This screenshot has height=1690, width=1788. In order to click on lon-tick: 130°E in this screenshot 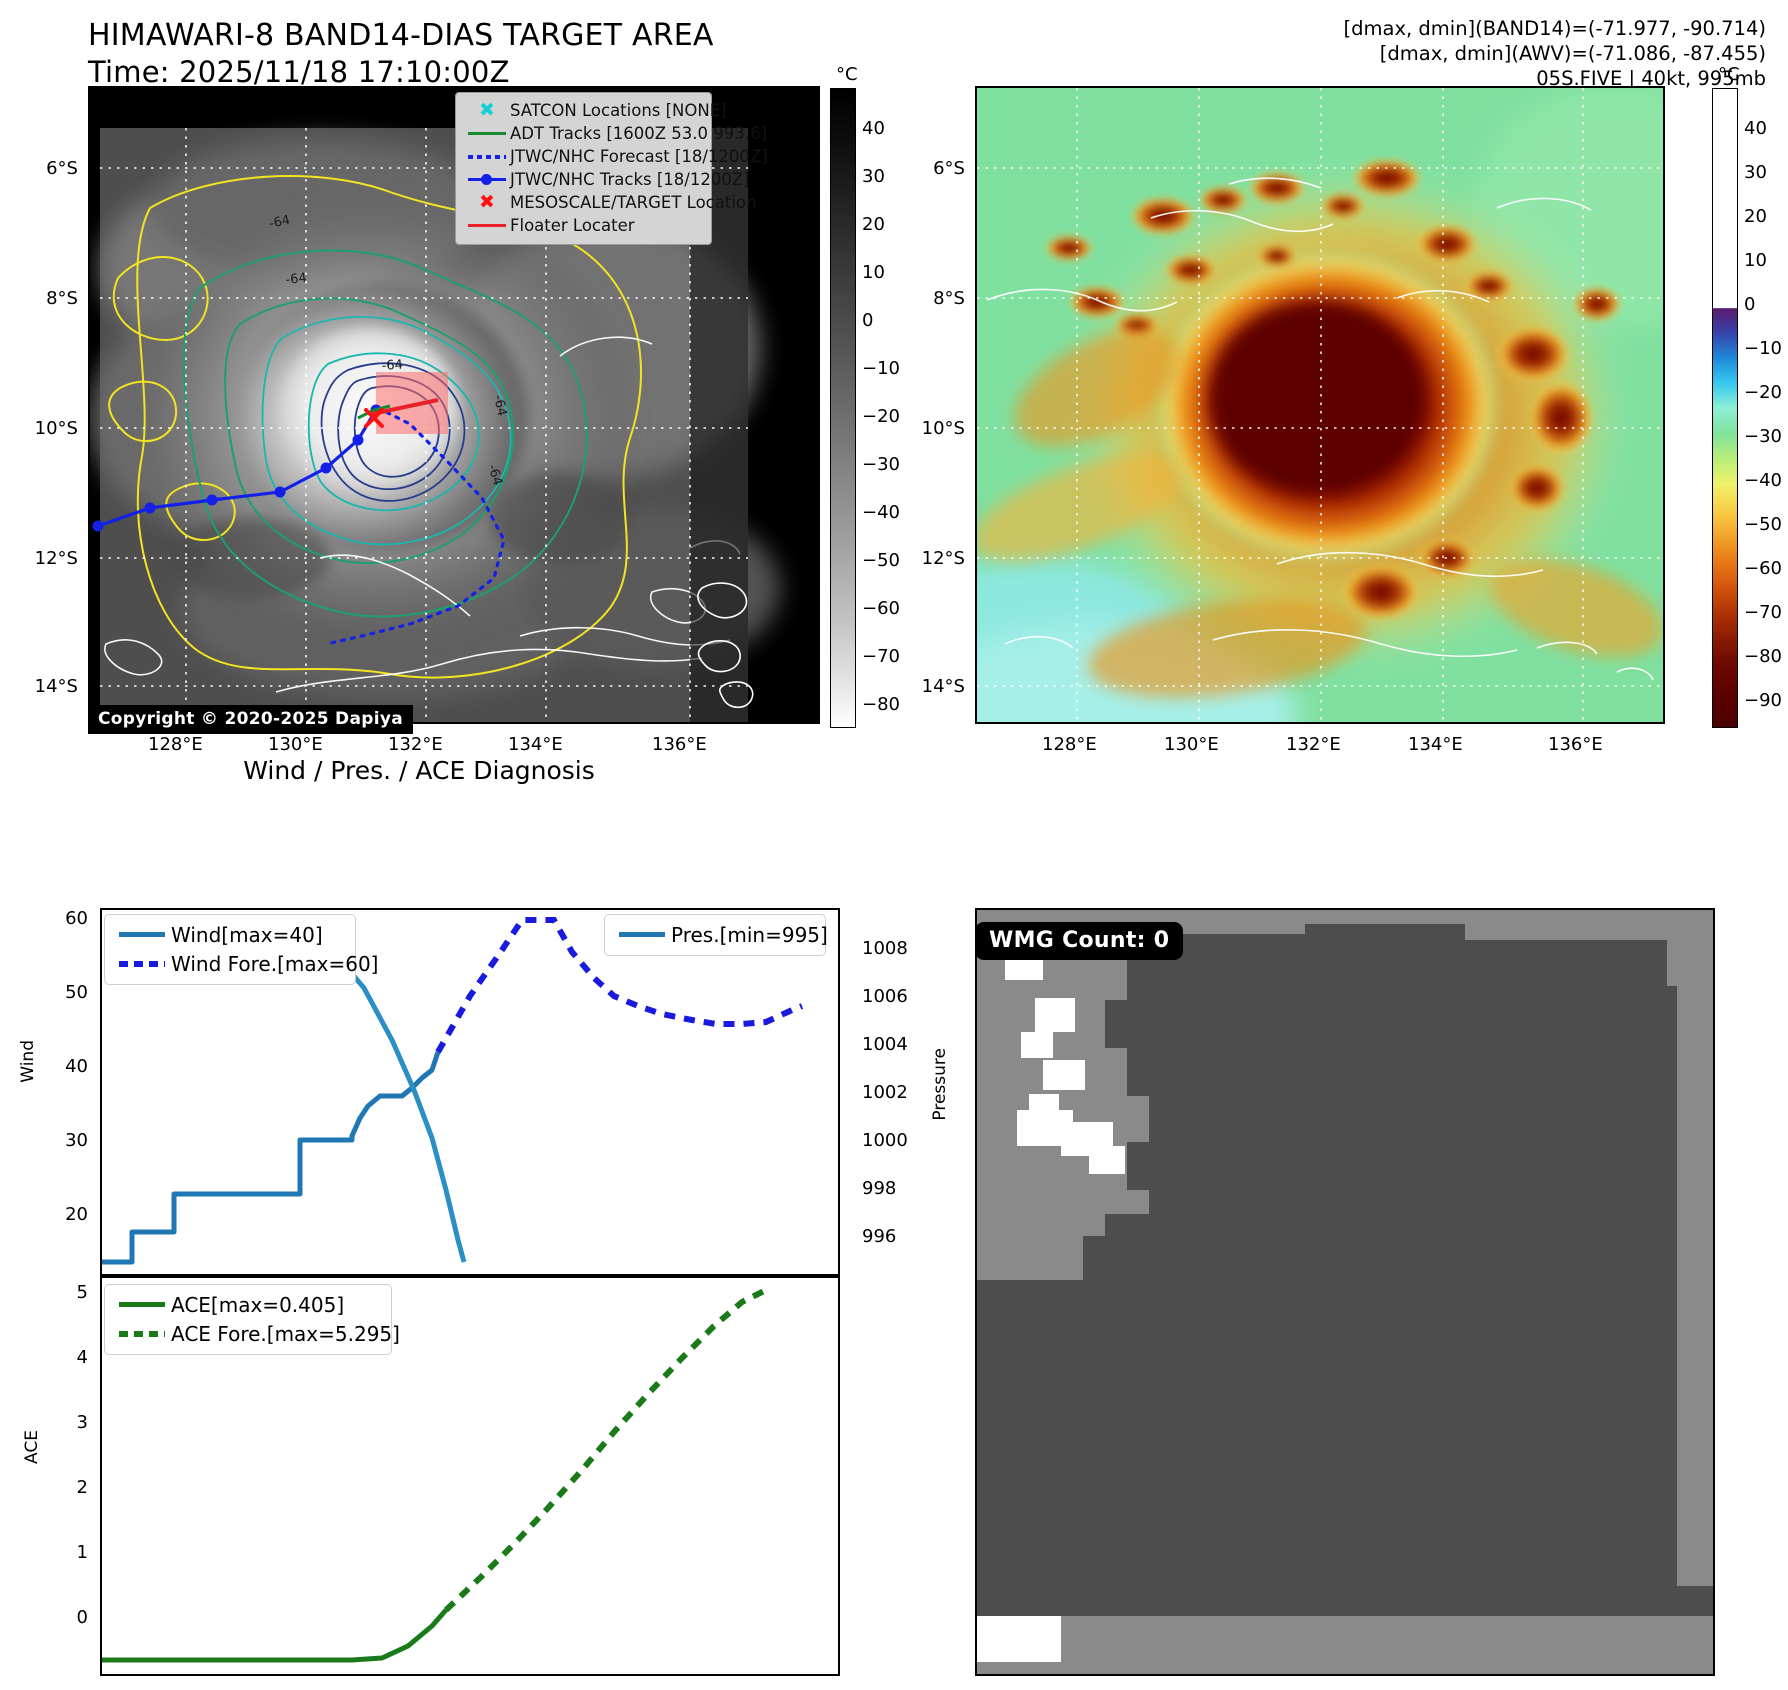, I will do `click(1191, 744)`.